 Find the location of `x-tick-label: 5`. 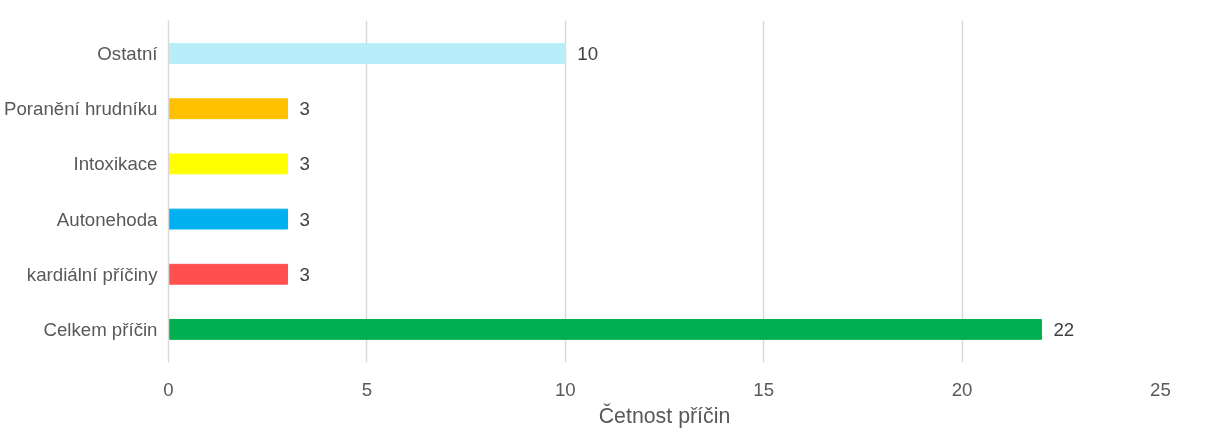

x-tick-label: 5 is located at coordinates (367, 389).